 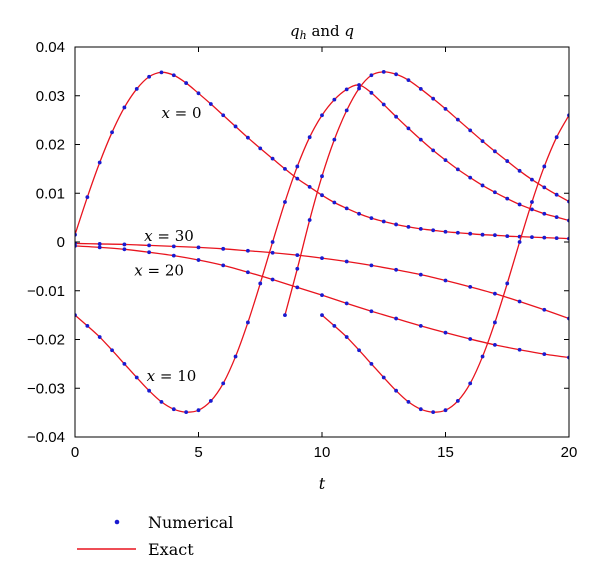 I want to click on y-tick-label-8: −0.04, so click(x=46, y=437).